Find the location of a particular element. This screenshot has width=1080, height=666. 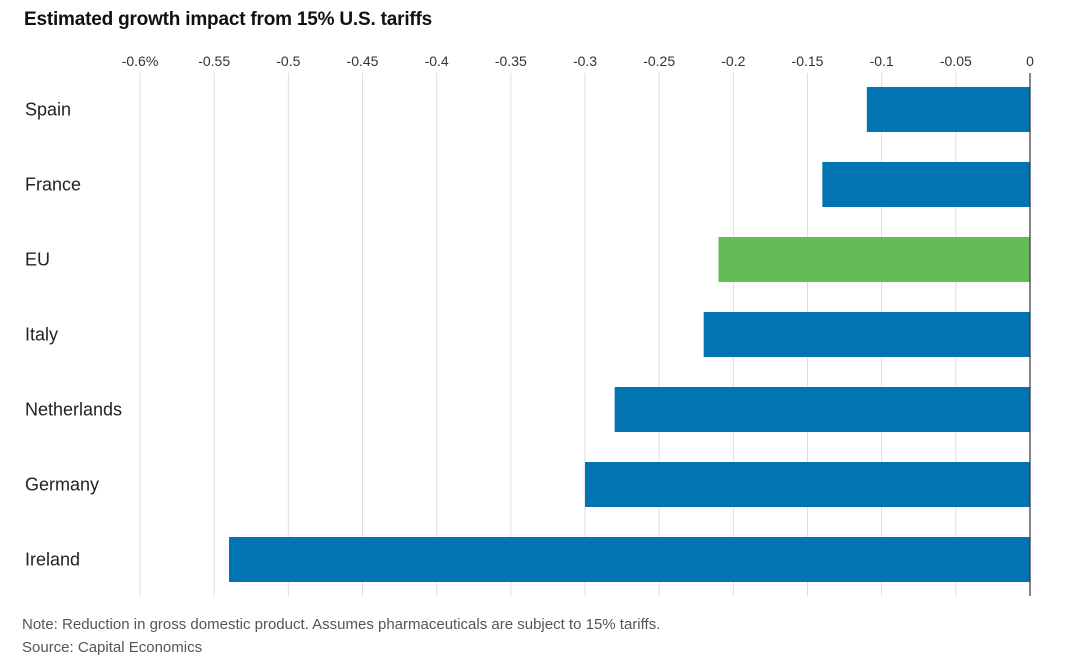

category-label: Spain is located at coordinates (48, 110).